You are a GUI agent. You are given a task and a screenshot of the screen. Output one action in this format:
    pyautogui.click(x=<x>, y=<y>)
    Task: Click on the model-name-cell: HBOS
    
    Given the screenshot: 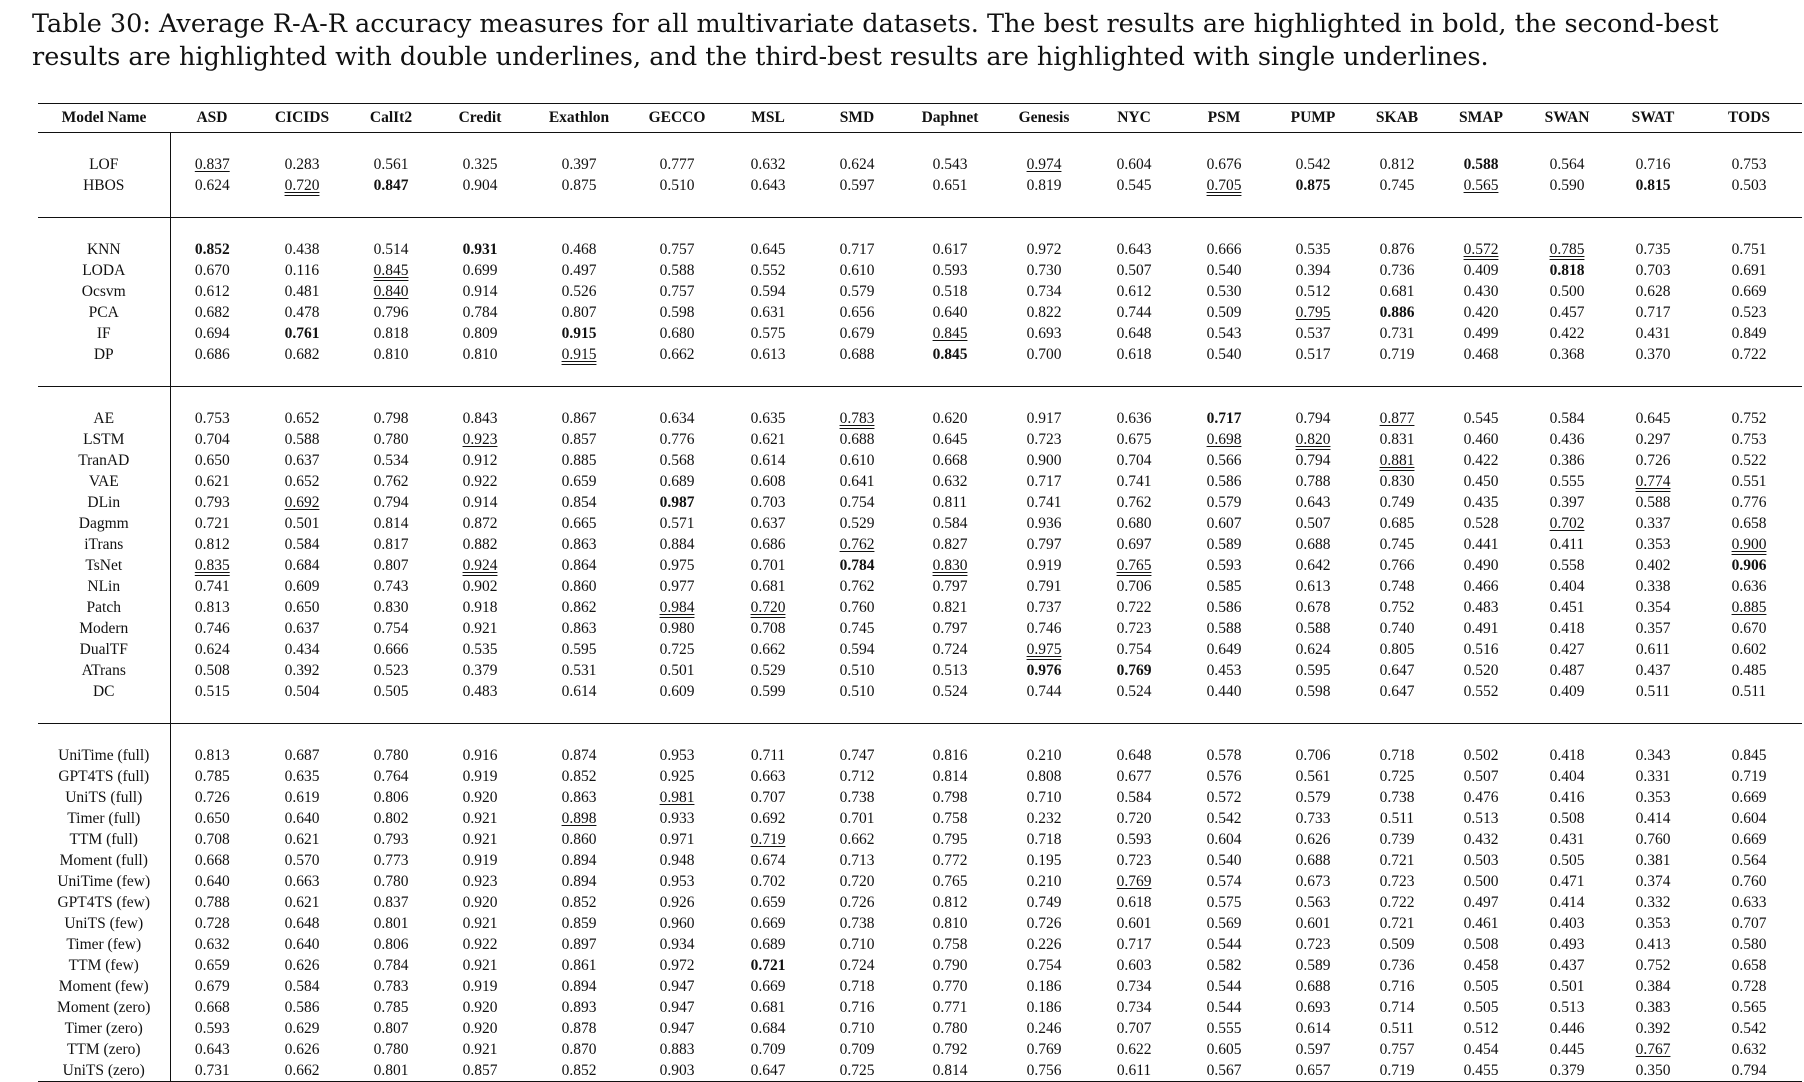 What is the action you would take?
    pyautogui.click(x=104, y=185)
    